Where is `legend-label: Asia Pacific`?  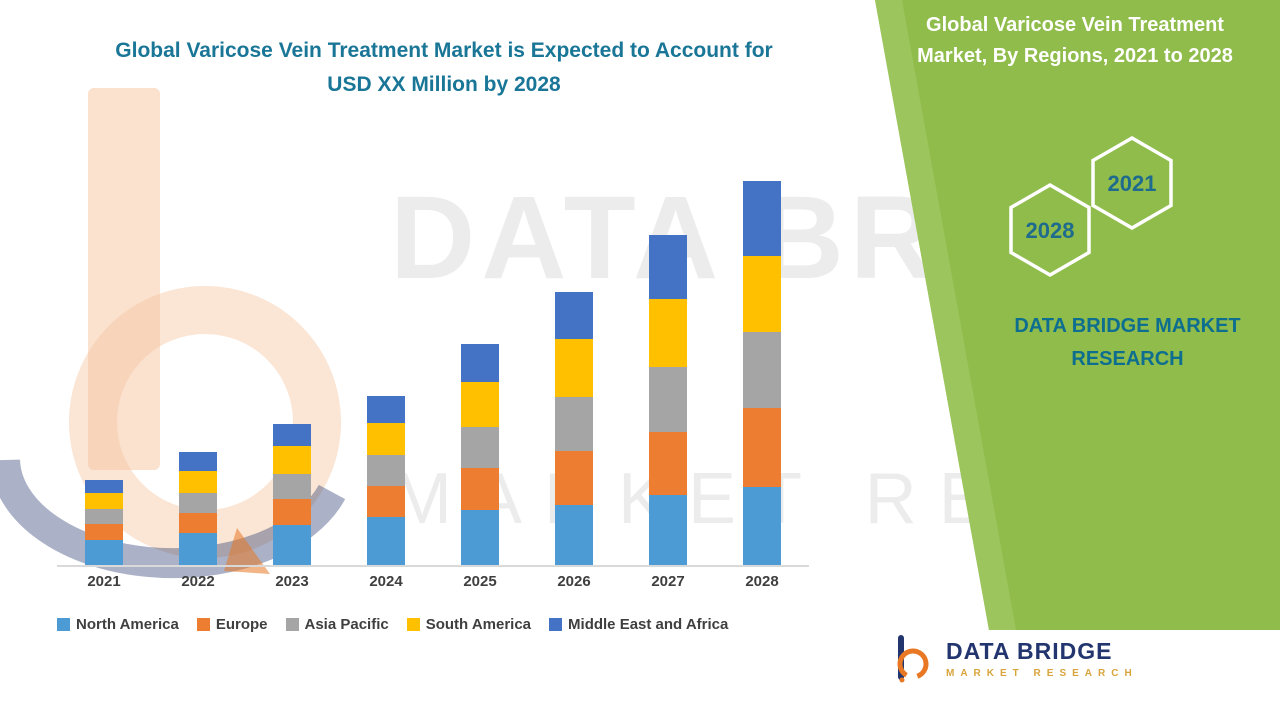
legend-label: Asia Pacific is located at coordinates (346, 624).